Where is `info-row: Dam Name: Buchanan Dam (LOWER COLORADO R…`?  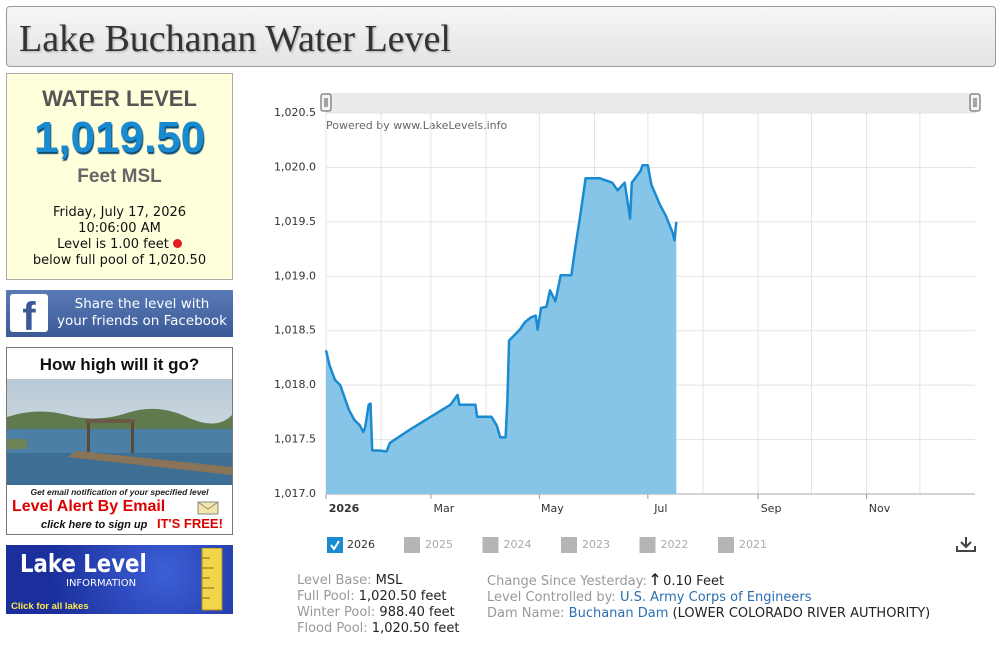 info-row: Dam Name: Buchanan Dam (LOWER COLORADO R… is located at coordinates (708, 614).